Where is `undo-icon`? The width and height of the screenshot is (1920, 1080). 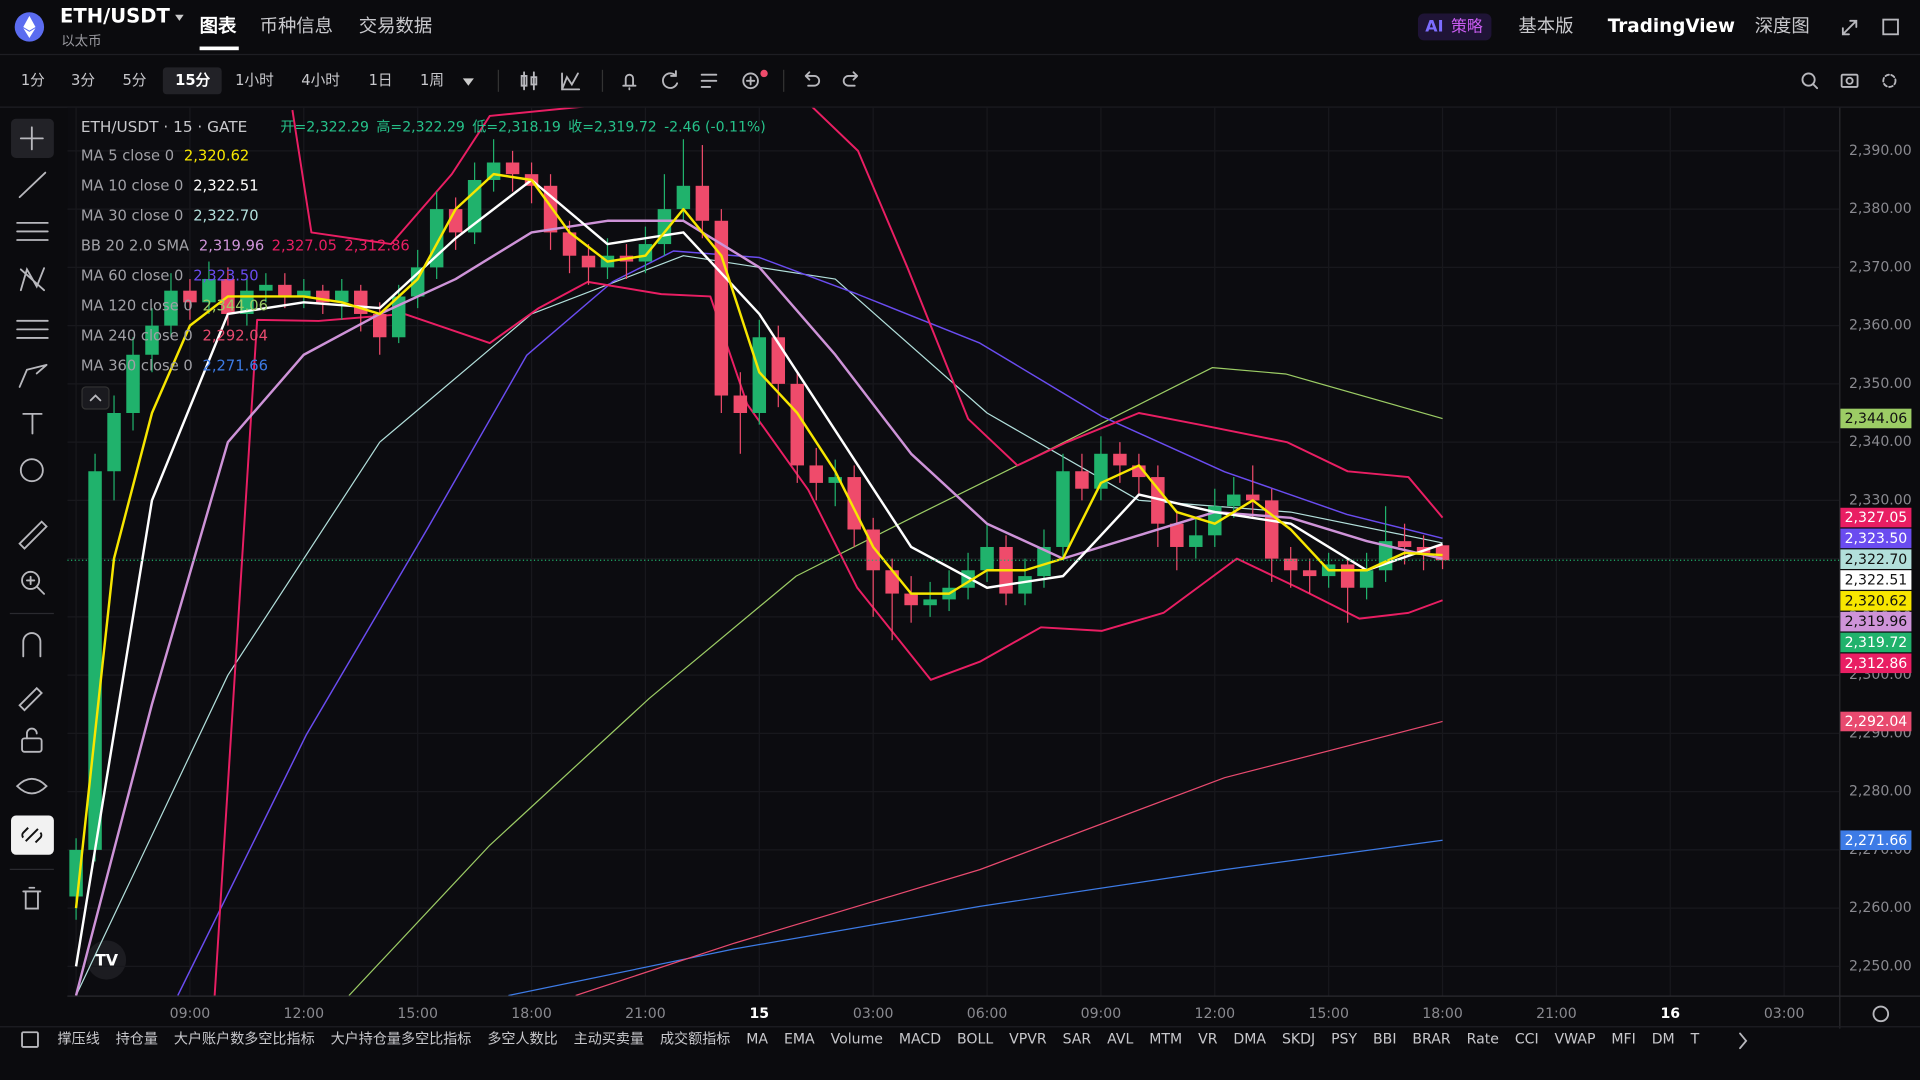
undo-icon is located at coordinates (812, 79).